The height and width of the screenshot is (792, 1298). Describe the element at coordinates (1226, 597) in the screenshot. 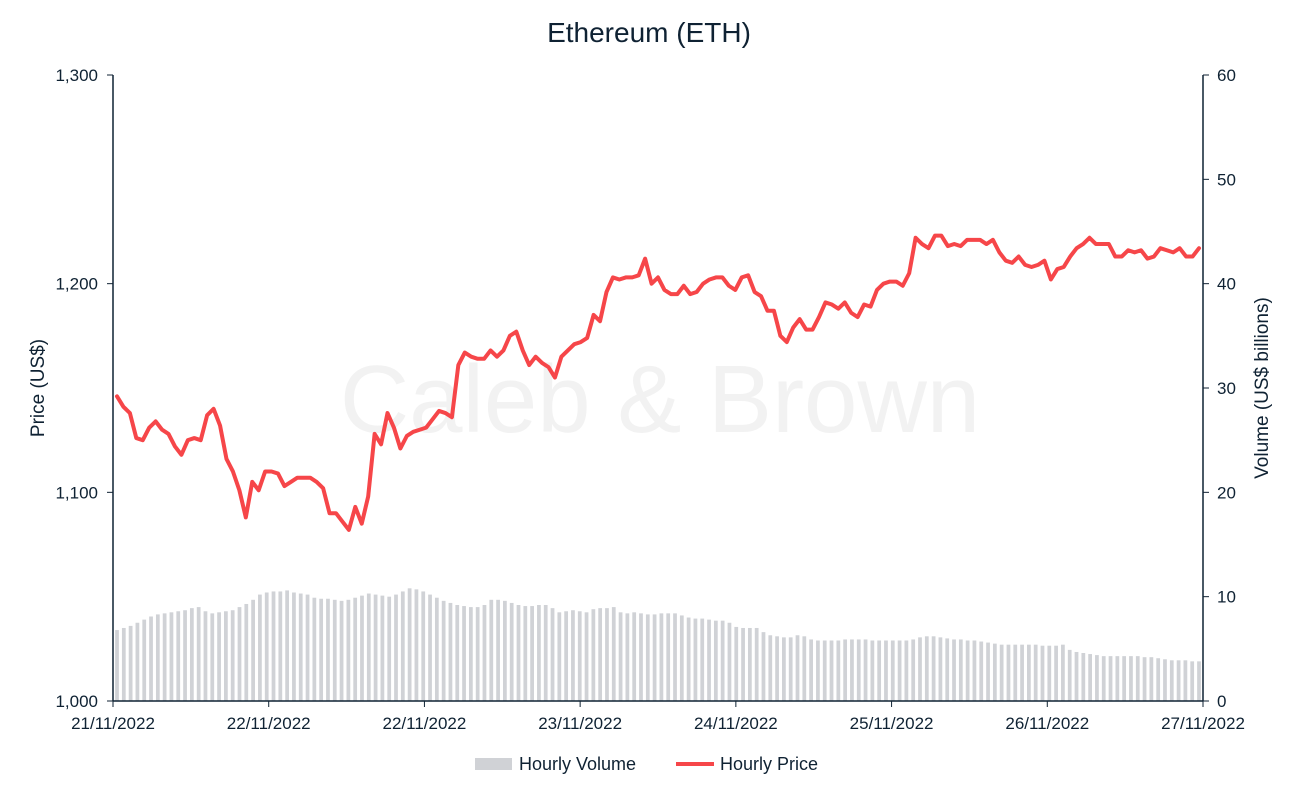

I see `right-tick-label: 10` at that location.